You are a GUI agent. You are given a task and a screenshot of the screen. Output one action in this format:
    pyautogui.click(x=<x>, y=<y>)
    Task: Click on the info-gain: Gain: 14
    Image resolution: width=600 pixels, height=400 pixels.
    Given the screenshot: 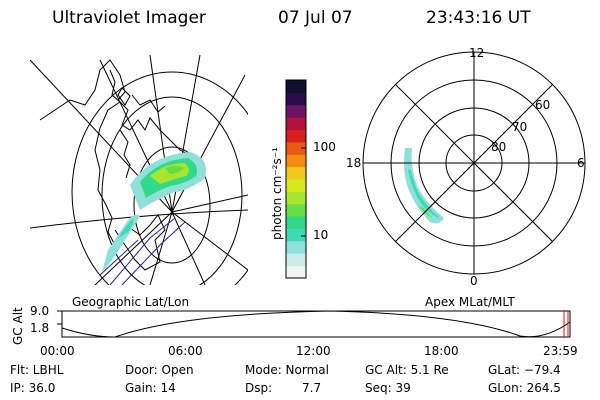 What is the action you would take?
    pyautogui.click(x=150, y=388)
    